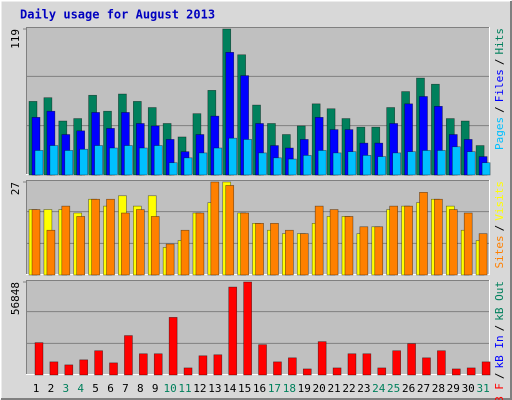 Image resolution: width=512 pixels, height=400 pixels. What do you see at coordinates (499, 351) in the screenshot?
I see `legend-entry: kB In` at bounding box center [499, 351].